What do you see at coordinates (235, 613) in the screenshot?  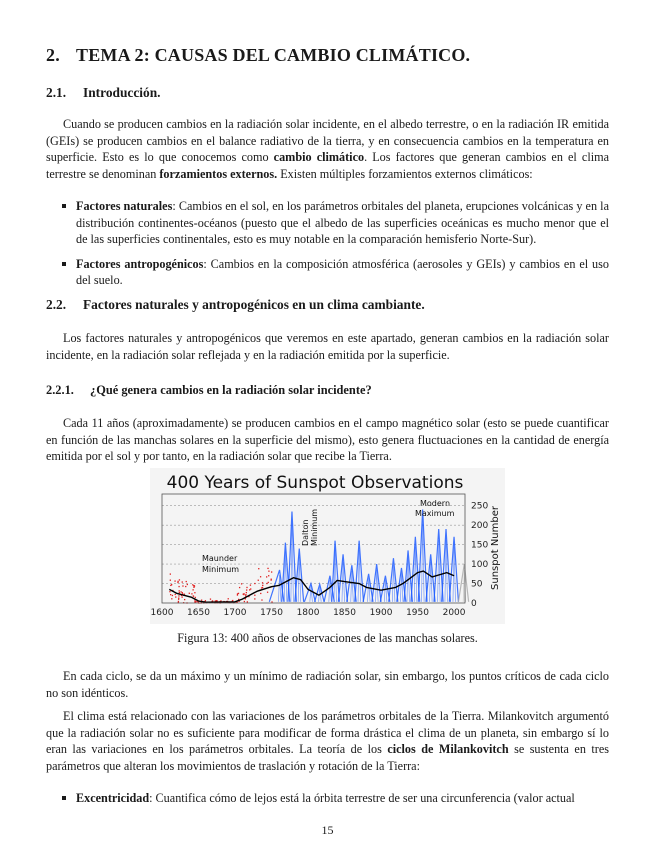 I see `x-tick-label: 1700` at bounding box center [235, 613].